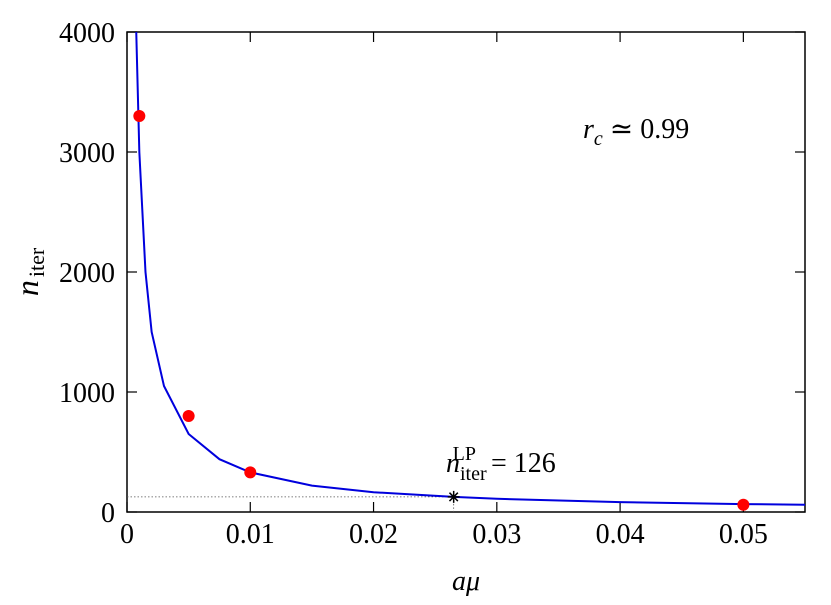 This screenshot has height=605, width=831. What do you see at coordinates (743, 534) in the screenshot?
I see `x-tick-label: 0.05` at bounding box center [743, 534].